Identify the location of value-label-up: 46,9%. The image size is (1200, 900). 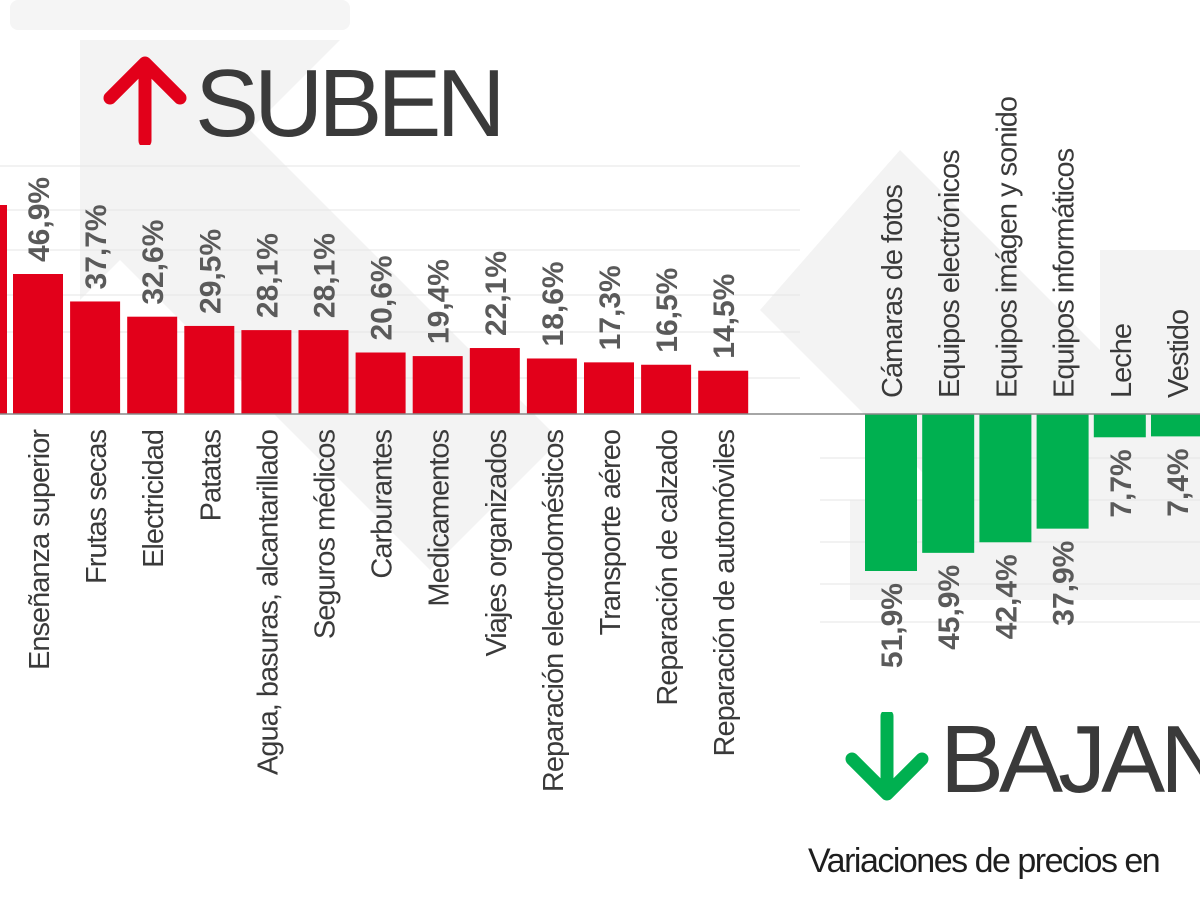
(39, 219).